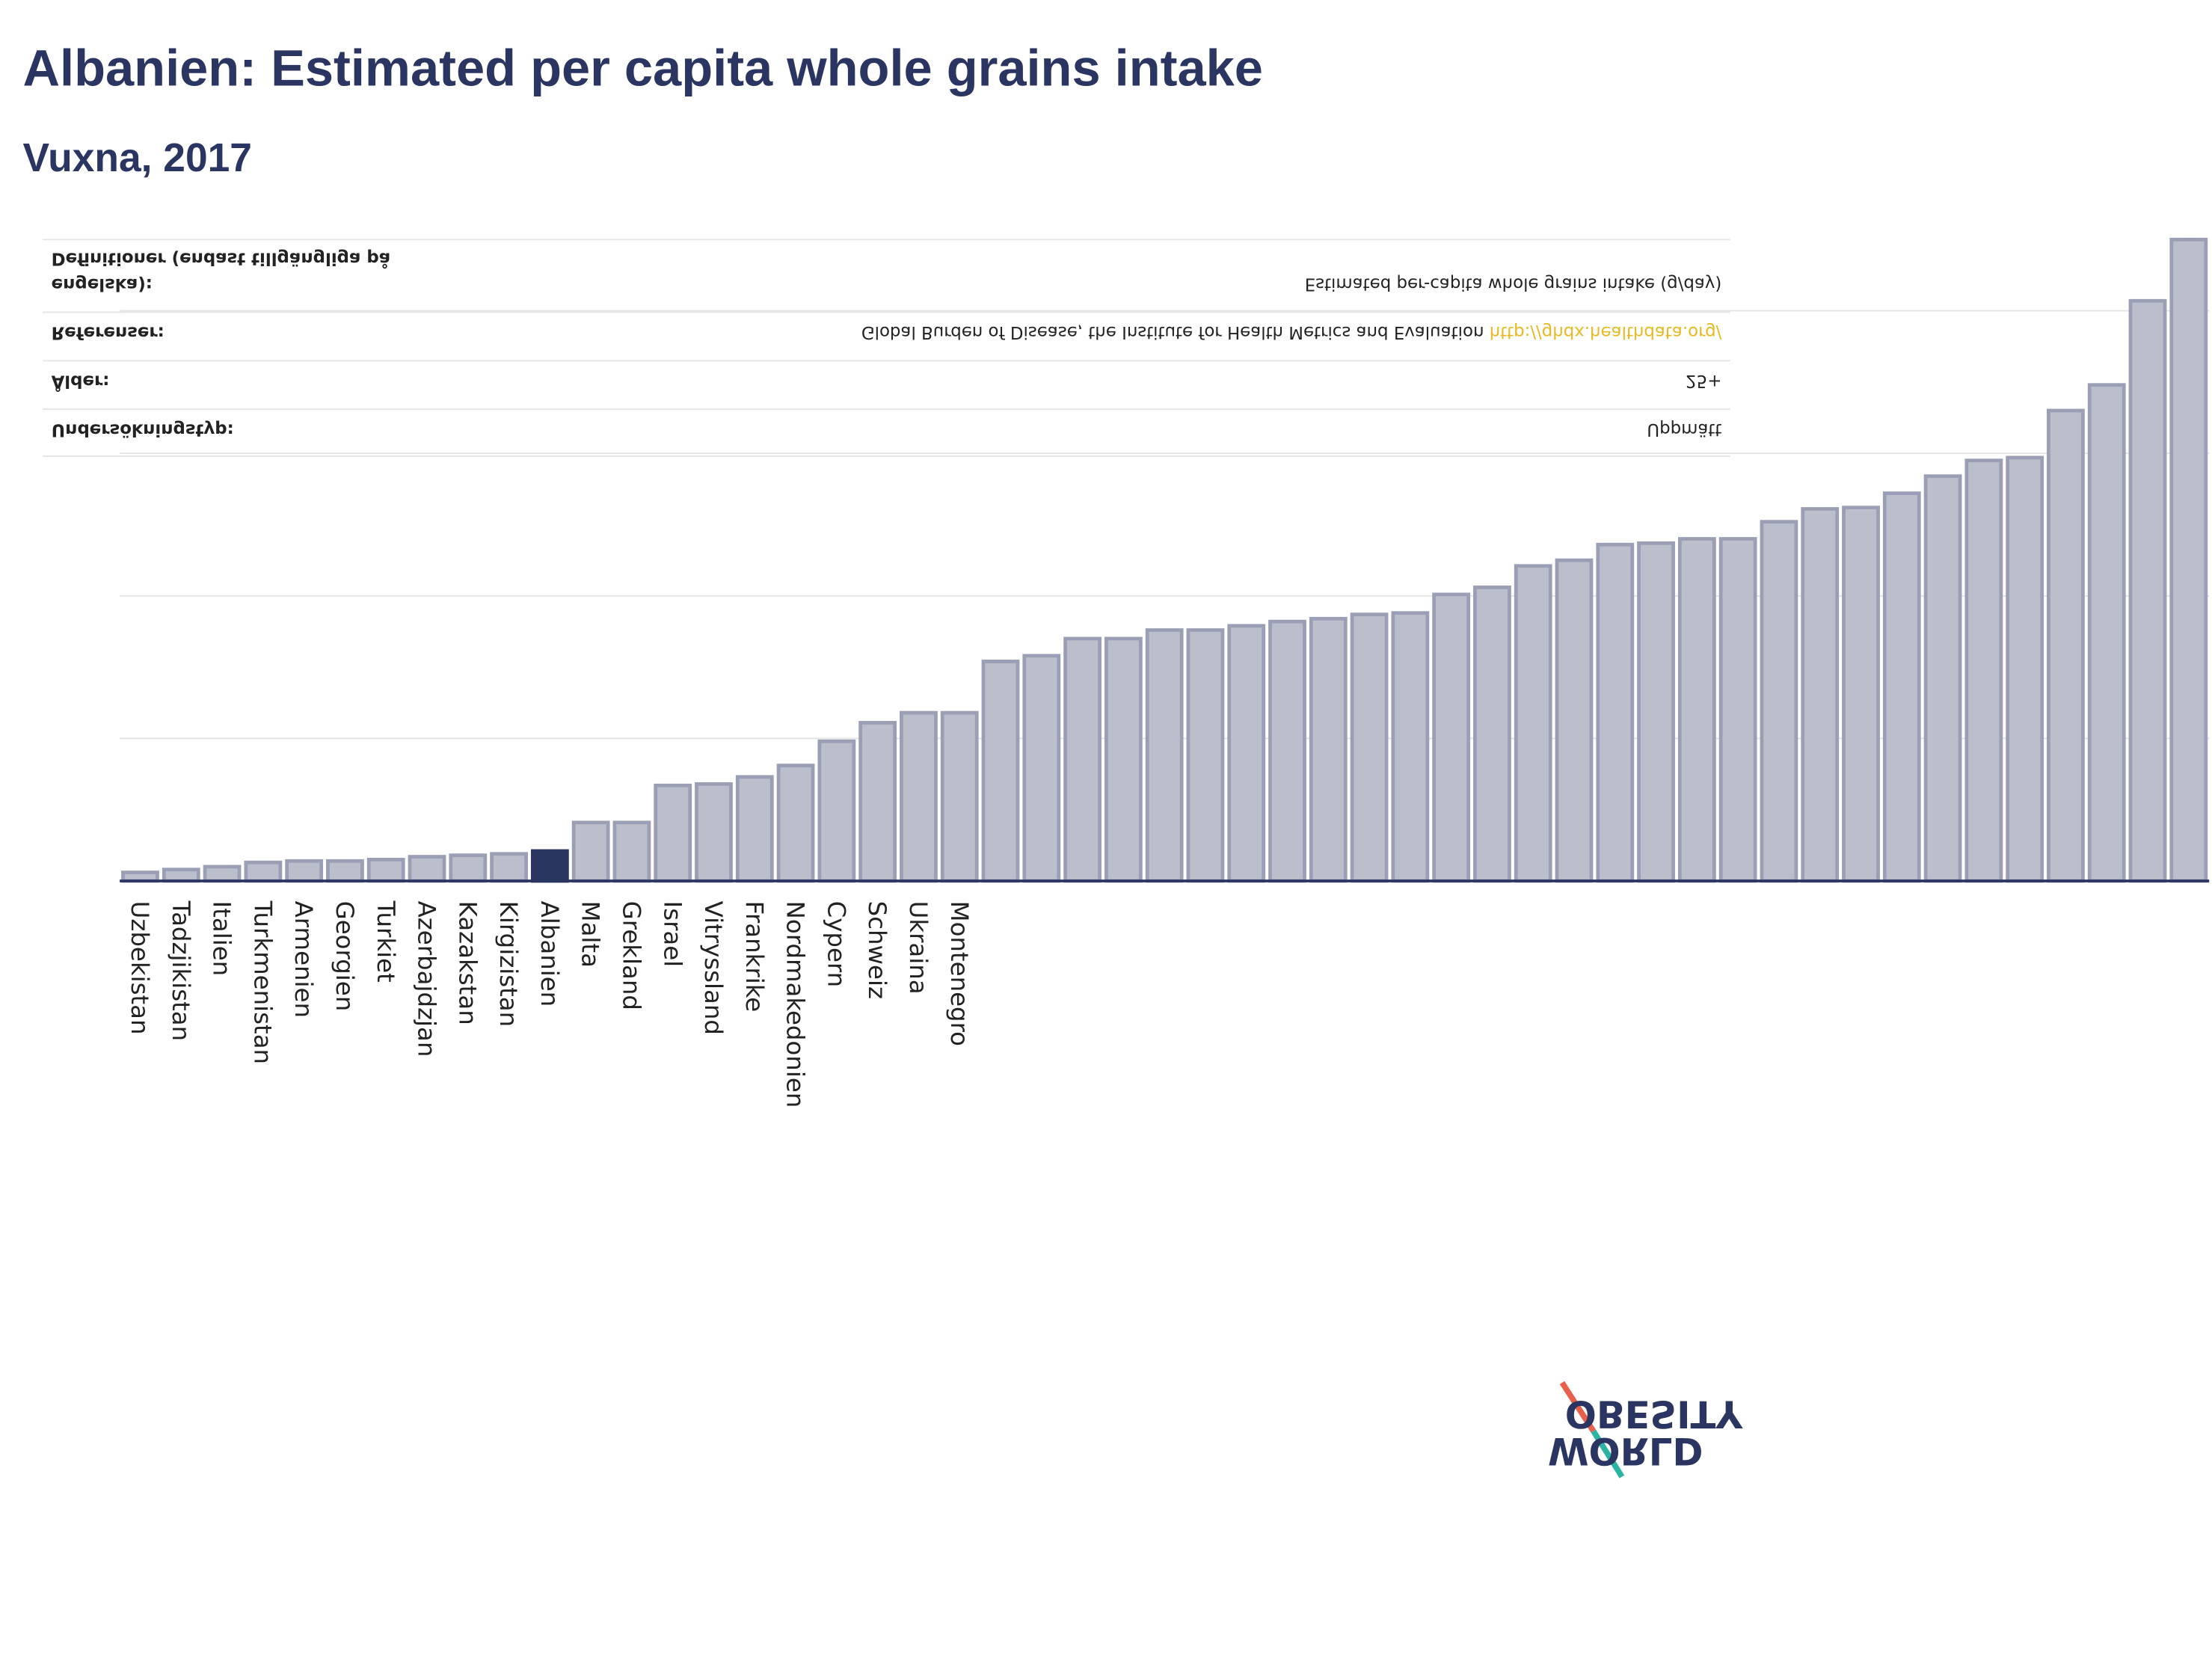 This screenshot has width=2212, height=1655. I want to click on table-value-text: 25+, so click(1703, 380).